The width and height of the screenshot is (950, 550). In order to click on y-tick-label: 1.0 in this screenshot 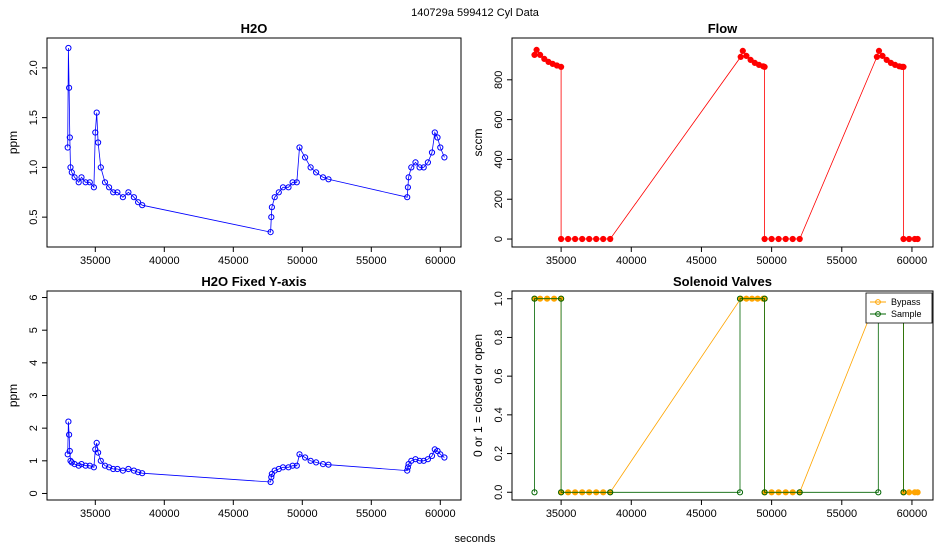, I will do `click(34, 167)`.